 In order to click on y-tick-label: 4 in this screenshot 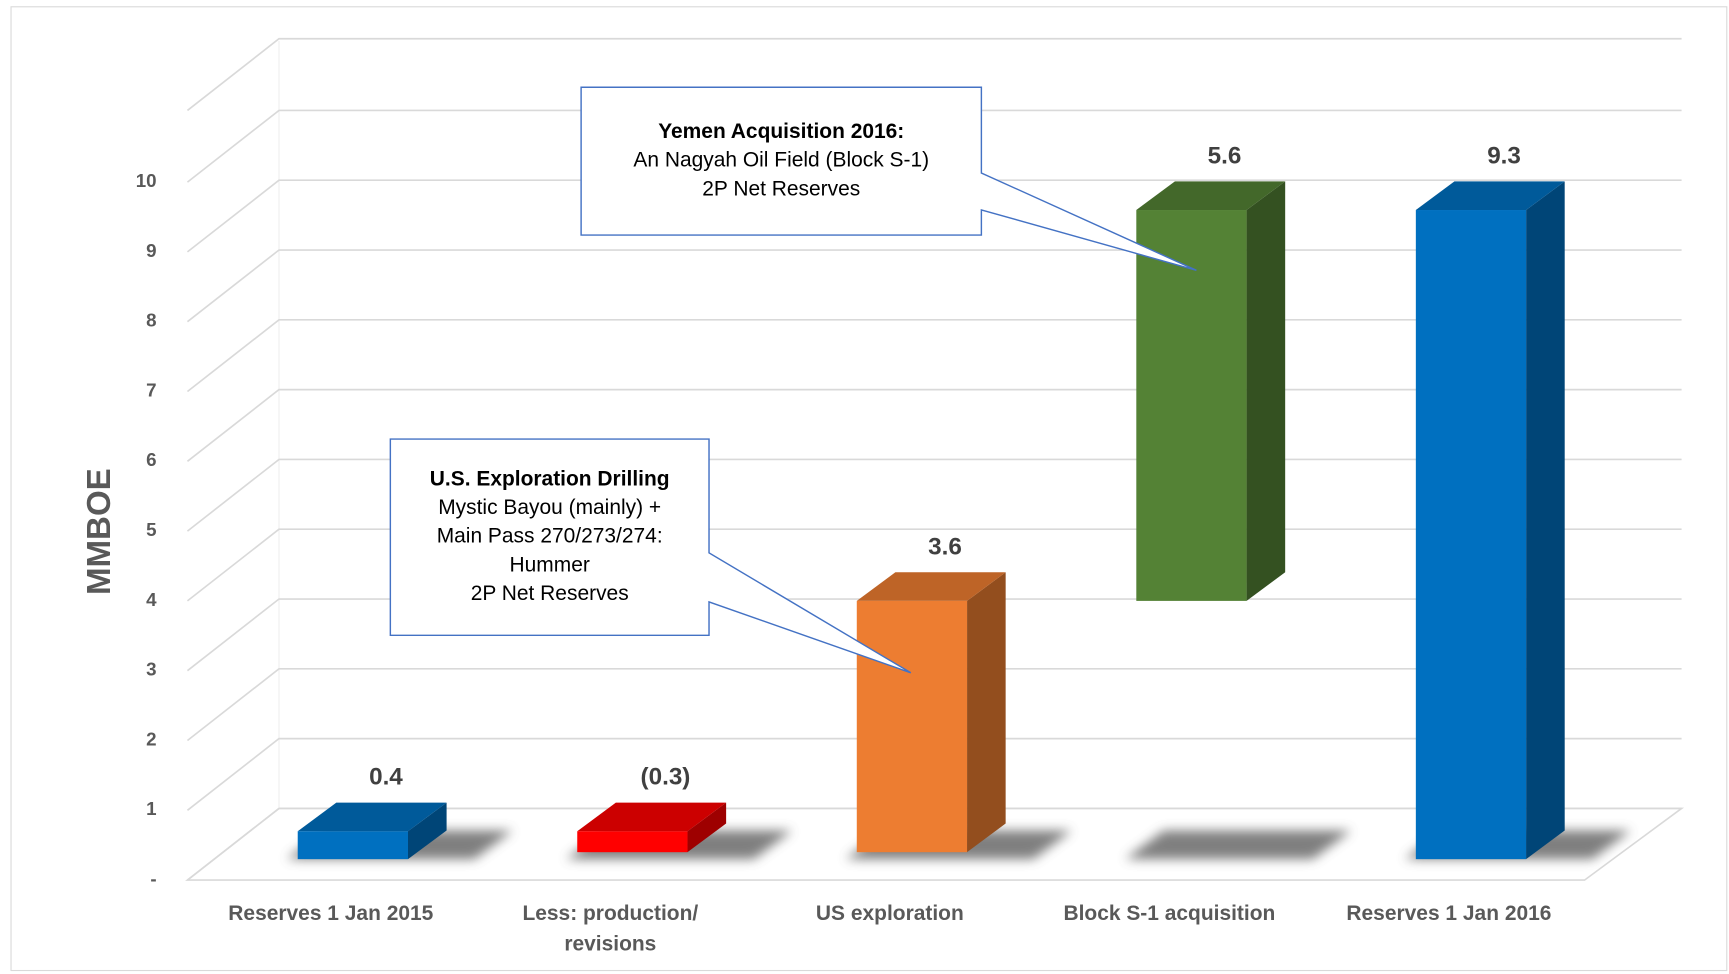, I will do `click(151, 599)`.